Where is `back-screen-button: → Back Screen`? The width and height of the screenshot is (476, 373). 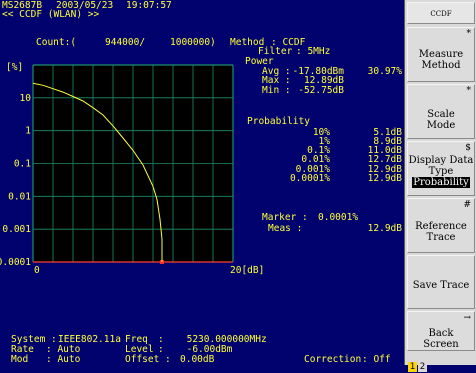
back-screen-button: → Back Screen is located at coordinates (441, 331).